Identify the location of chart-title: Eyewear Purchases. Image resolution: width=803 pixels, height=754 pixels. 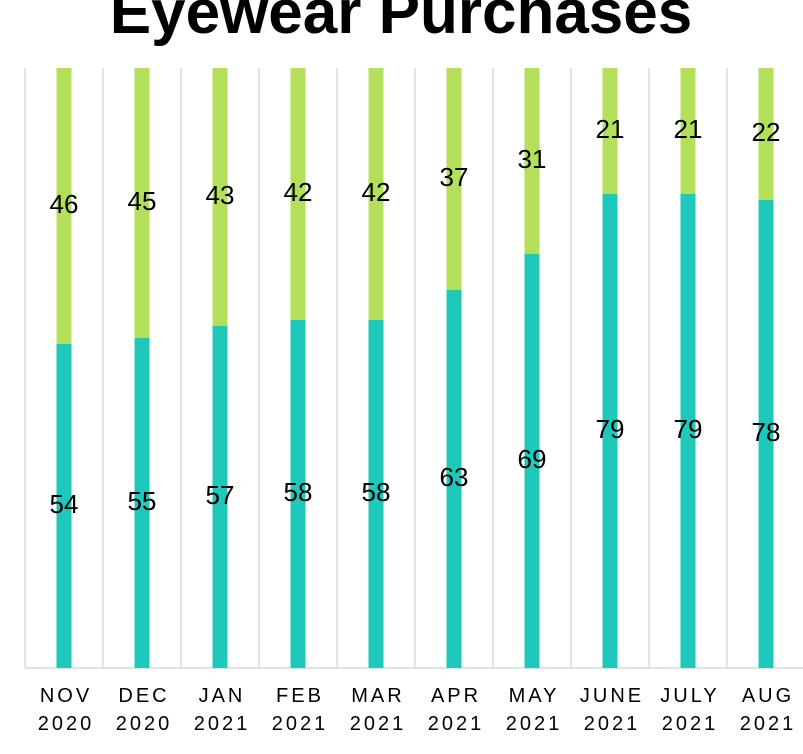
(401, 23).